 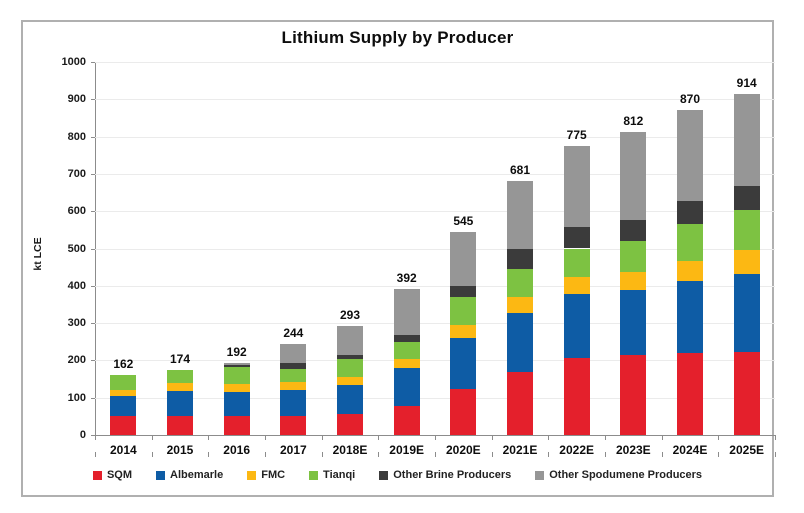 What do you see at coordinates (73, 62) in the screenshot?
I see `y-tick-label-1000: 1000` at bounding box center [73, 62].